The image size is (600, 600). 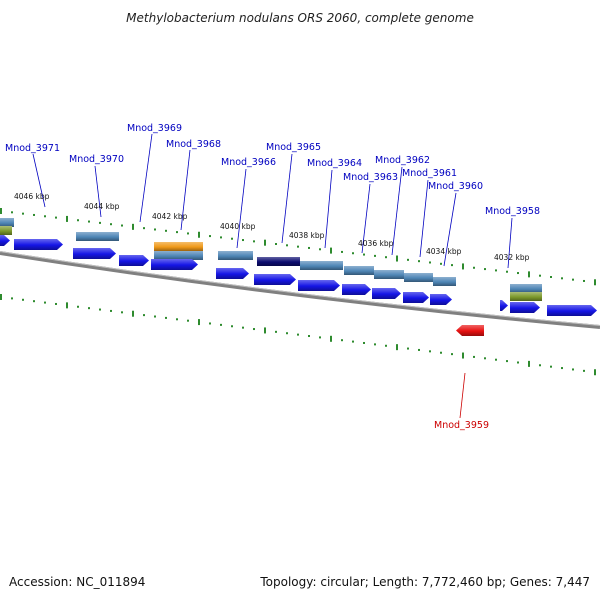 What do you see at coordinates (307, 235) in the screenshot?
I see `tick-label: 4038 kbp` at bounding box center [307, 235].